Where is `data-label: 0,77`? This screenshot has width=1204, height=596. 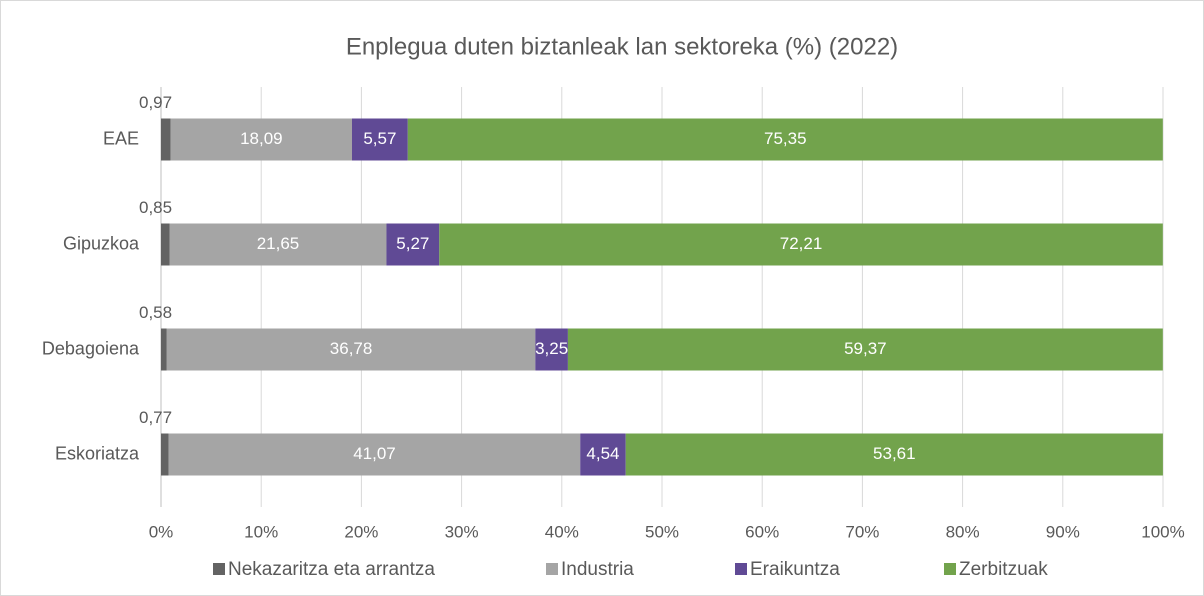
data-label: 0,77 is located at coordinates (155, 417).